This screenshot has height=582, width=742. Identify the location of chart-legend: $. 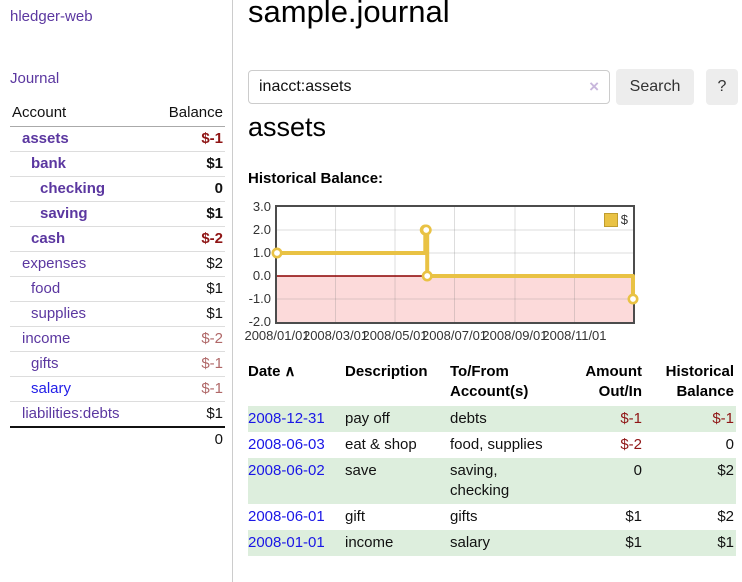
(615, 219).